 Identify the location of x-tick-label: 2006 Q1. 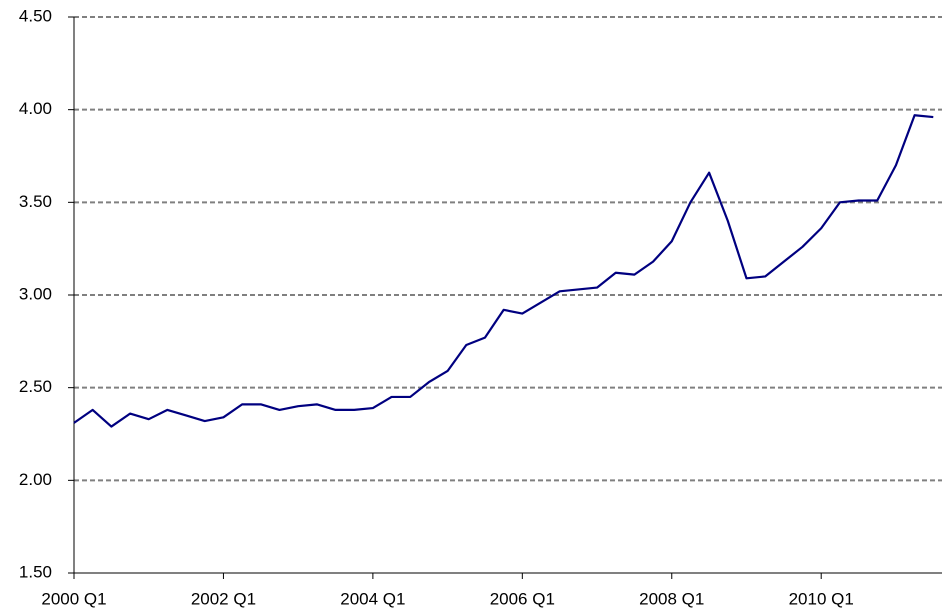
(522, 598).